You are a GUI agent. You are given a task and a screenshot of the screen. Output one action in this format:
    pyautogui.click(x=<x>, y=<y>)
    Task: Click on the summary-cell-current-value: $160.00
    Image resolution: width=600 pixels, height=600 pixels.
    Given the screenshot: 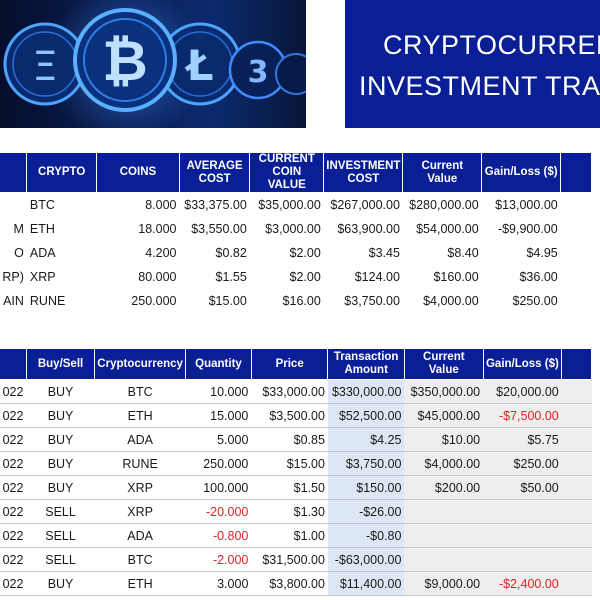 What is the action you would take?
    pyautogui.click(x=456, y=277)
    